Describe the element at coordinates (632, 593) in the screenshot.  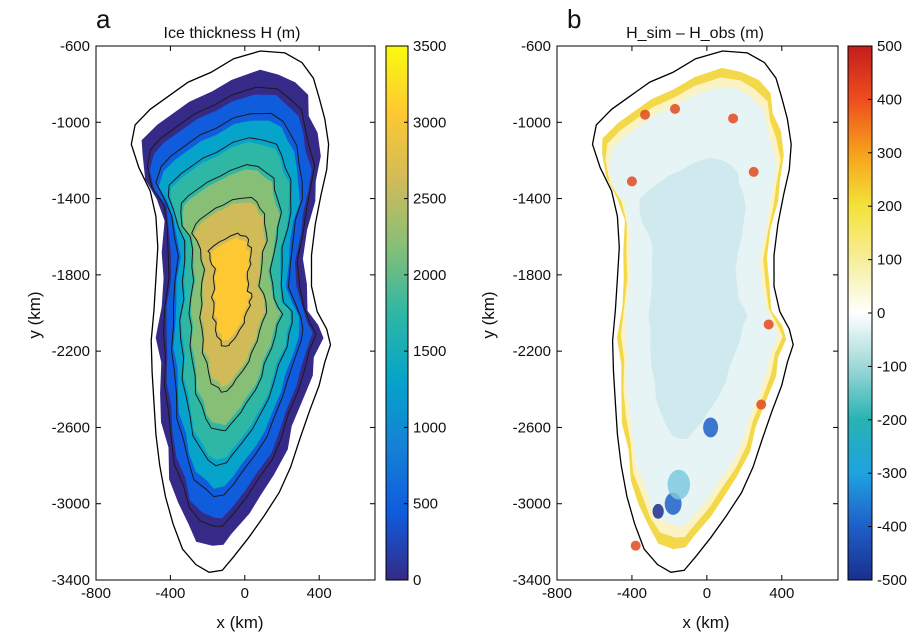
I see `panel-b-xtick-label: -400` at that location.